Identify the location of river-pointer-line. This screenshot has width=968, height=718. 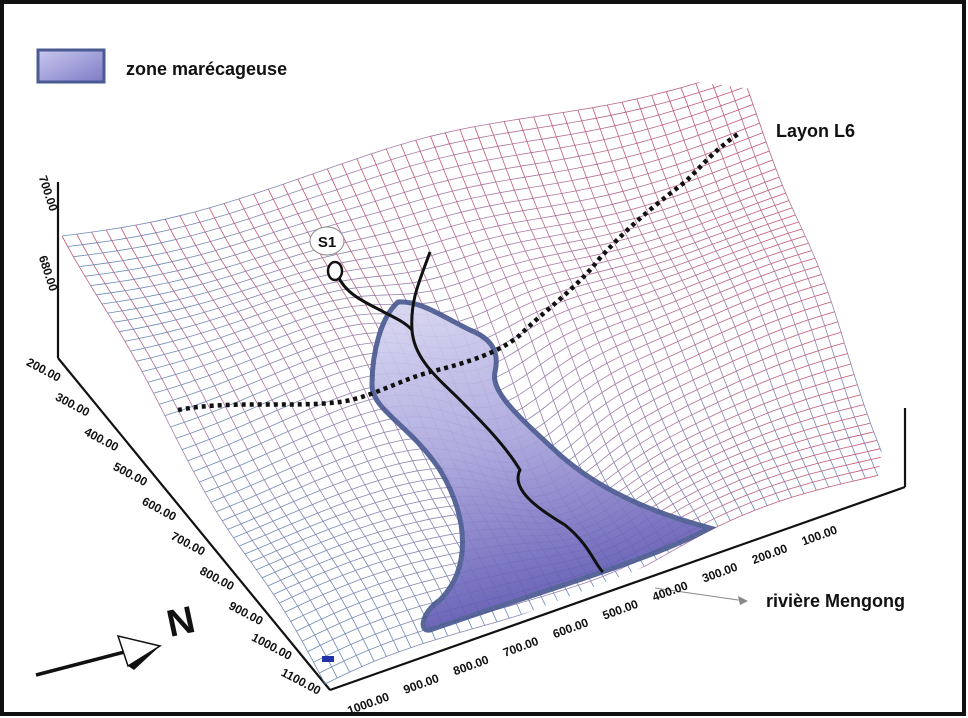
(700, 594).